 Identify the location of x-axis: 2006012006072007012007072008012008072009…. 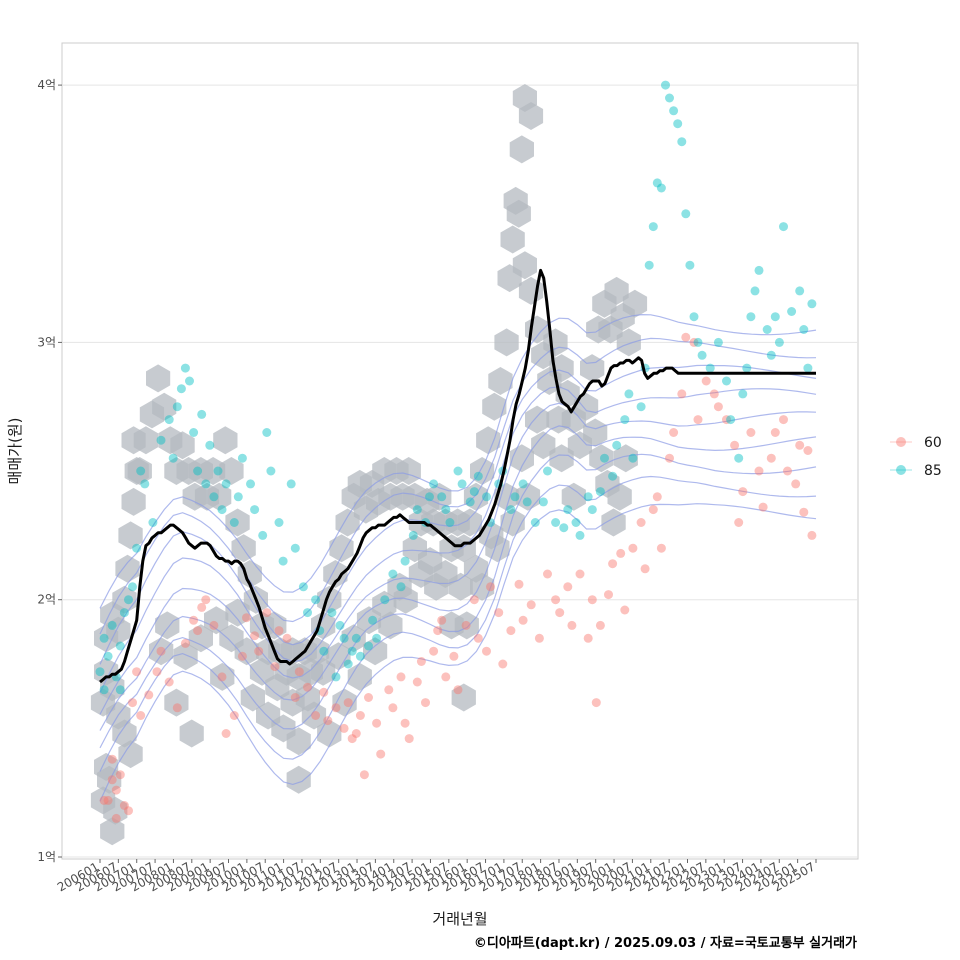
(436, 877).